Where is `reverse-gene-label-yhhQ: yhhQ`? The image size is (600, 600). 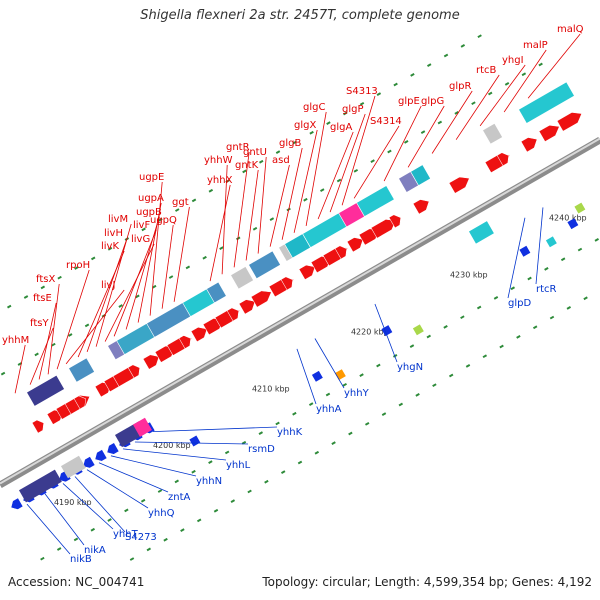
reverse-gene-label-yhhQ: yhhQ is located at coordinates (130, 494).